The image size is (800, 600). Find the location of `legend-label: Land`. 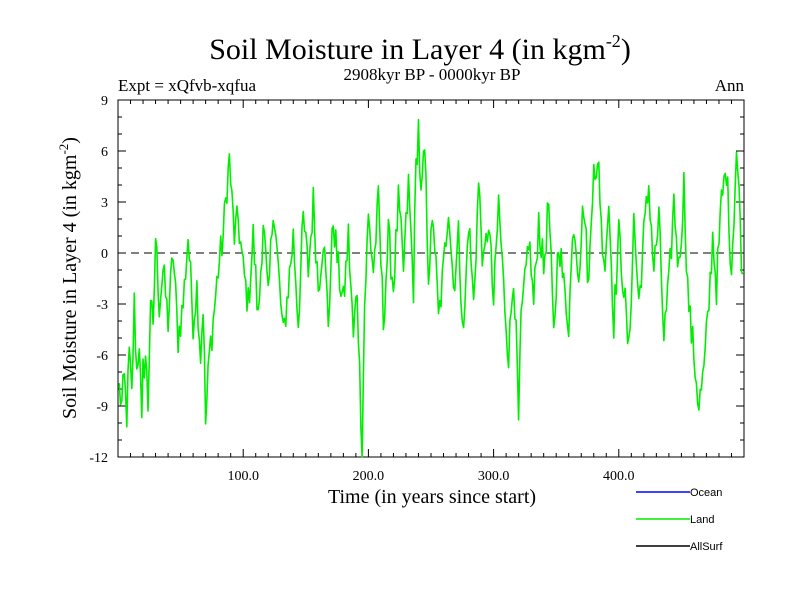

legend-label: Land is located at coordinates (702, 520).